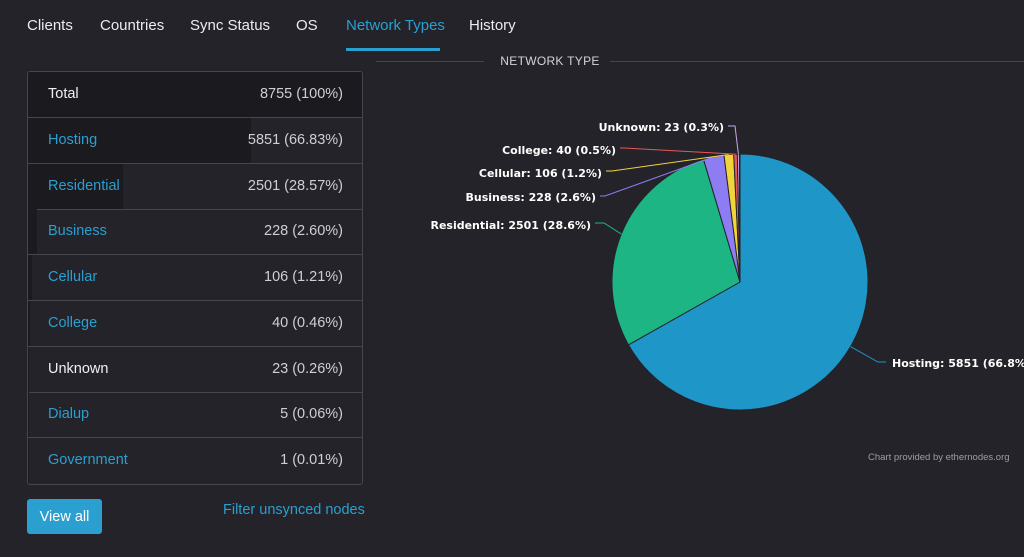 The width and height of the screenshot is (1024, 557). Describe the element at coordinates (430, 61) in the screenshot. I see `section-divider-left` at that location.